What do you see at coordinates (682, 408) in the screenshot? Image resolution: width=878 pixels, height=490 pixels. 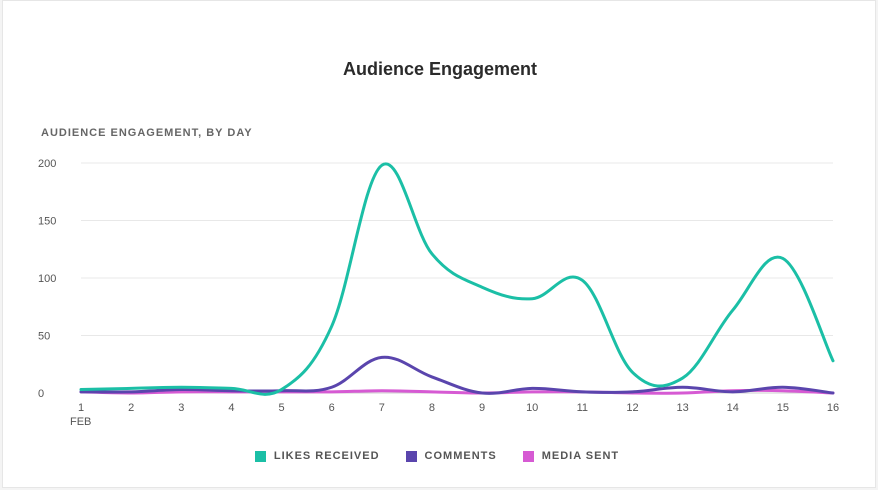 I see `x-tick-label: 13` at bounding box center [682, 408].